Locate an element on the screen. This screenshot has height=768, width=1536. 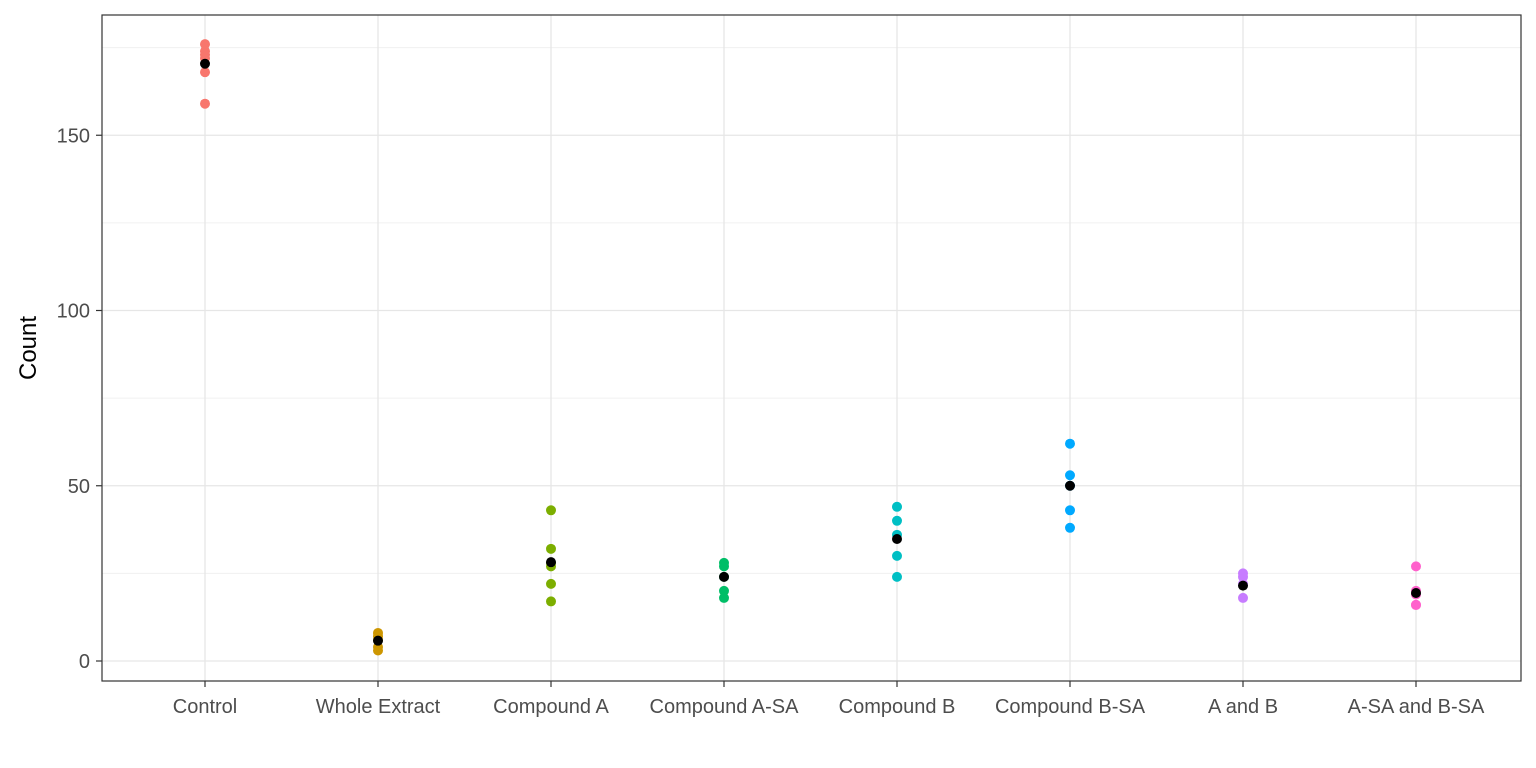
x-tick-label: Compound B is located at coordinates (897, 707).